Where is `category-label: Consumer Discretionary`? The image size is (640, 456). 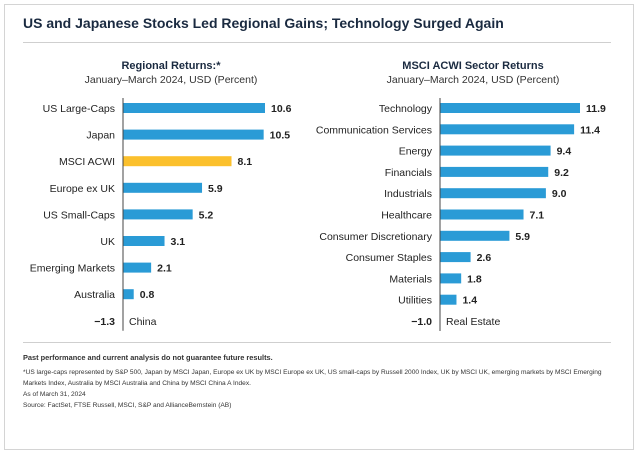 category-label: Consumer Discretionary is located at coordinates (375, 237).